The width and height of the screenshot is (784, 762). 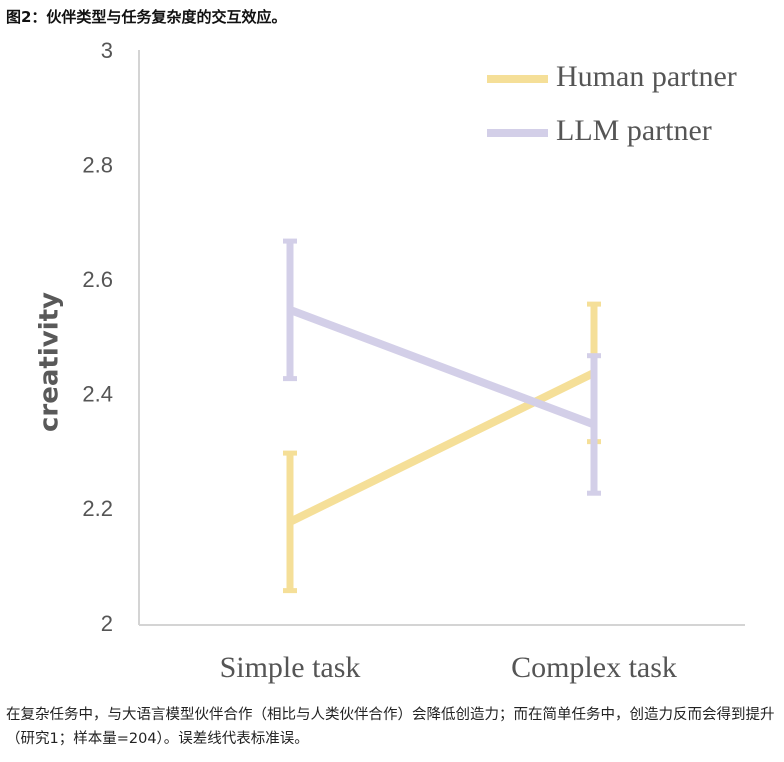 What do you see at coordinates (97, 394) in the screenshot?
I see `y-tick-label: 2.4` at bounding box center [97, 394].